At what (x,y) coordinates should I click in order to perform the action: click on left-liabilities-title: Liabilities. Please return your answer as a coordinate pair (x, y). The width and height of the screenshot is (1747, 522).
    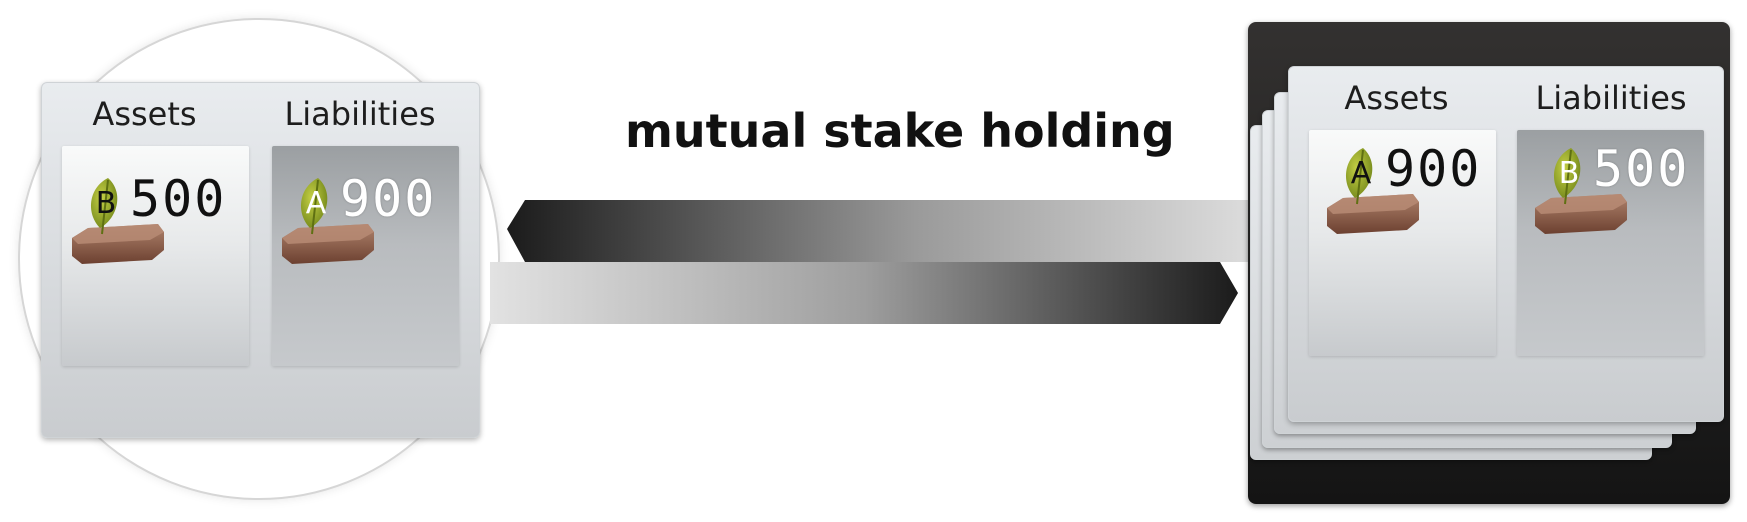
    Looking at the image, I should click on (360, 114).